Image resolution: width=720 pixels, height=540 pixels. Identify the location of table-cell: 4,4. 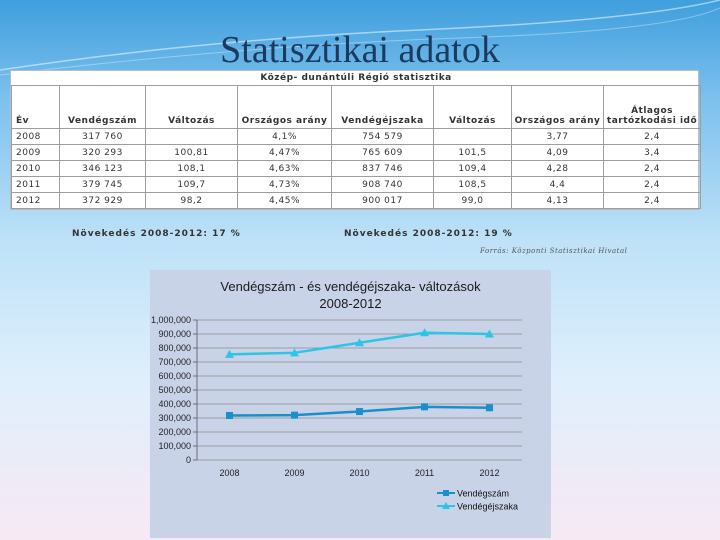
(557, 184).